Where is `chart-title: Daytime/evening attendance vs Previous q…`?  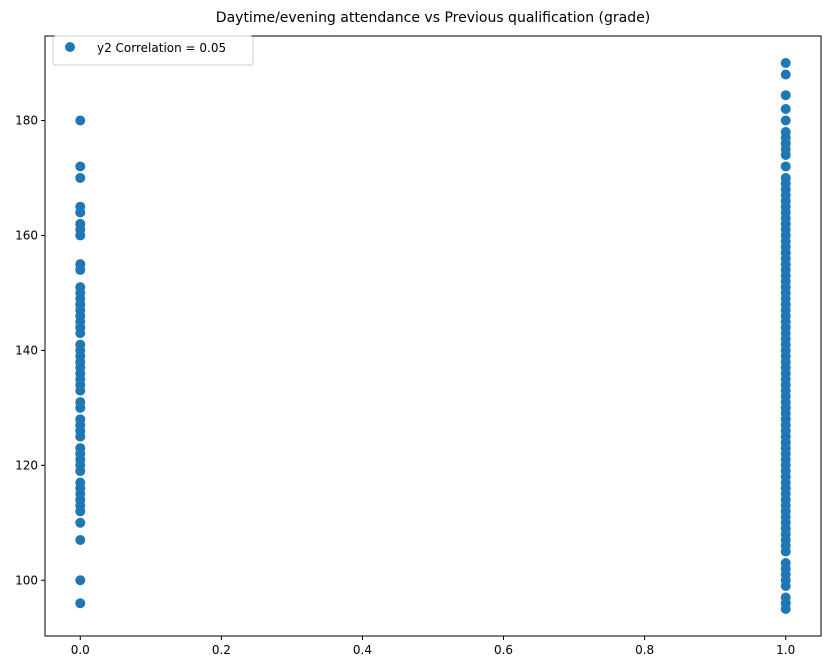 chart-title: Daytime/evening attendance vs Previous q… is located at coordinates (433, 18).